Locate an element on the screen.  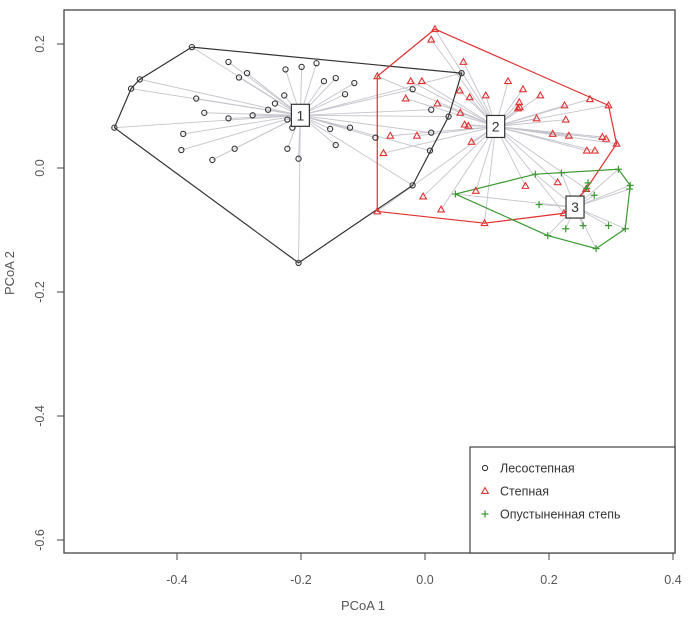
legend-entry: Степная is located at coordinates (524, 492).